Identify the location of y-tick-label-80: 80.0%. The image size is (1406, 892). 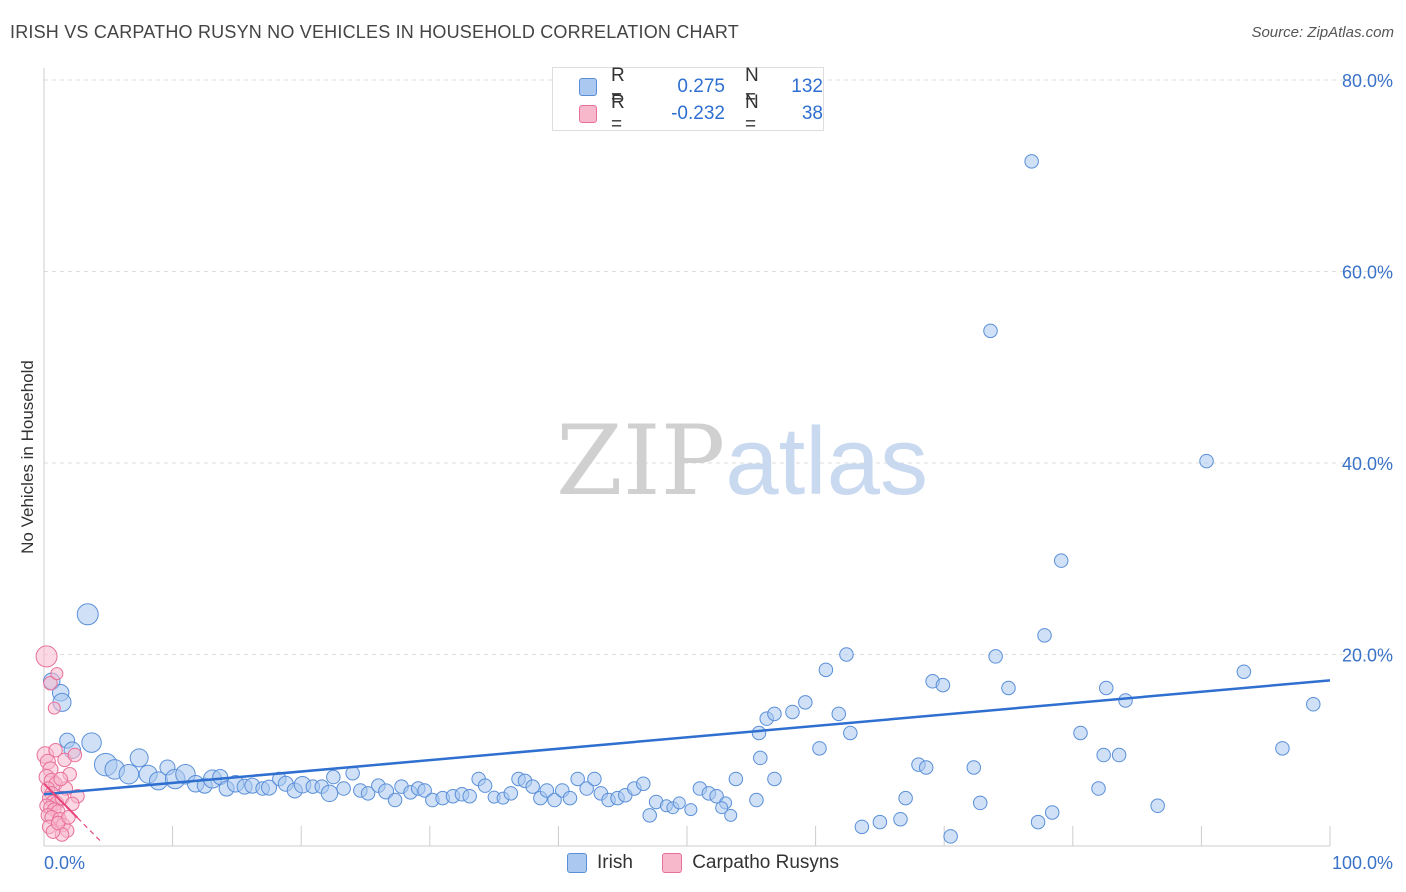
(1367, 81).